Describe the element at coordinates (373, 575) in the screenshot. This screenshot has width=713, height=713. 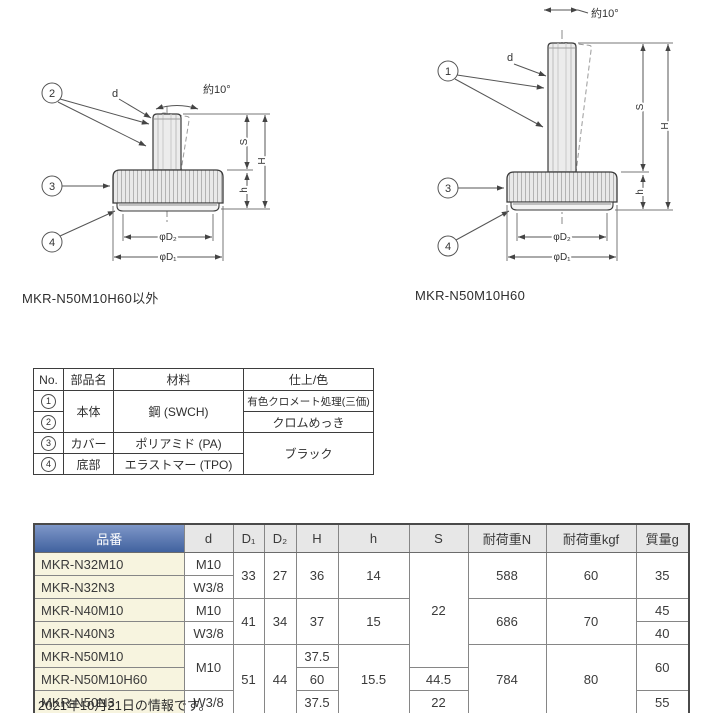
I see `h-body-cell: 14` at that location.